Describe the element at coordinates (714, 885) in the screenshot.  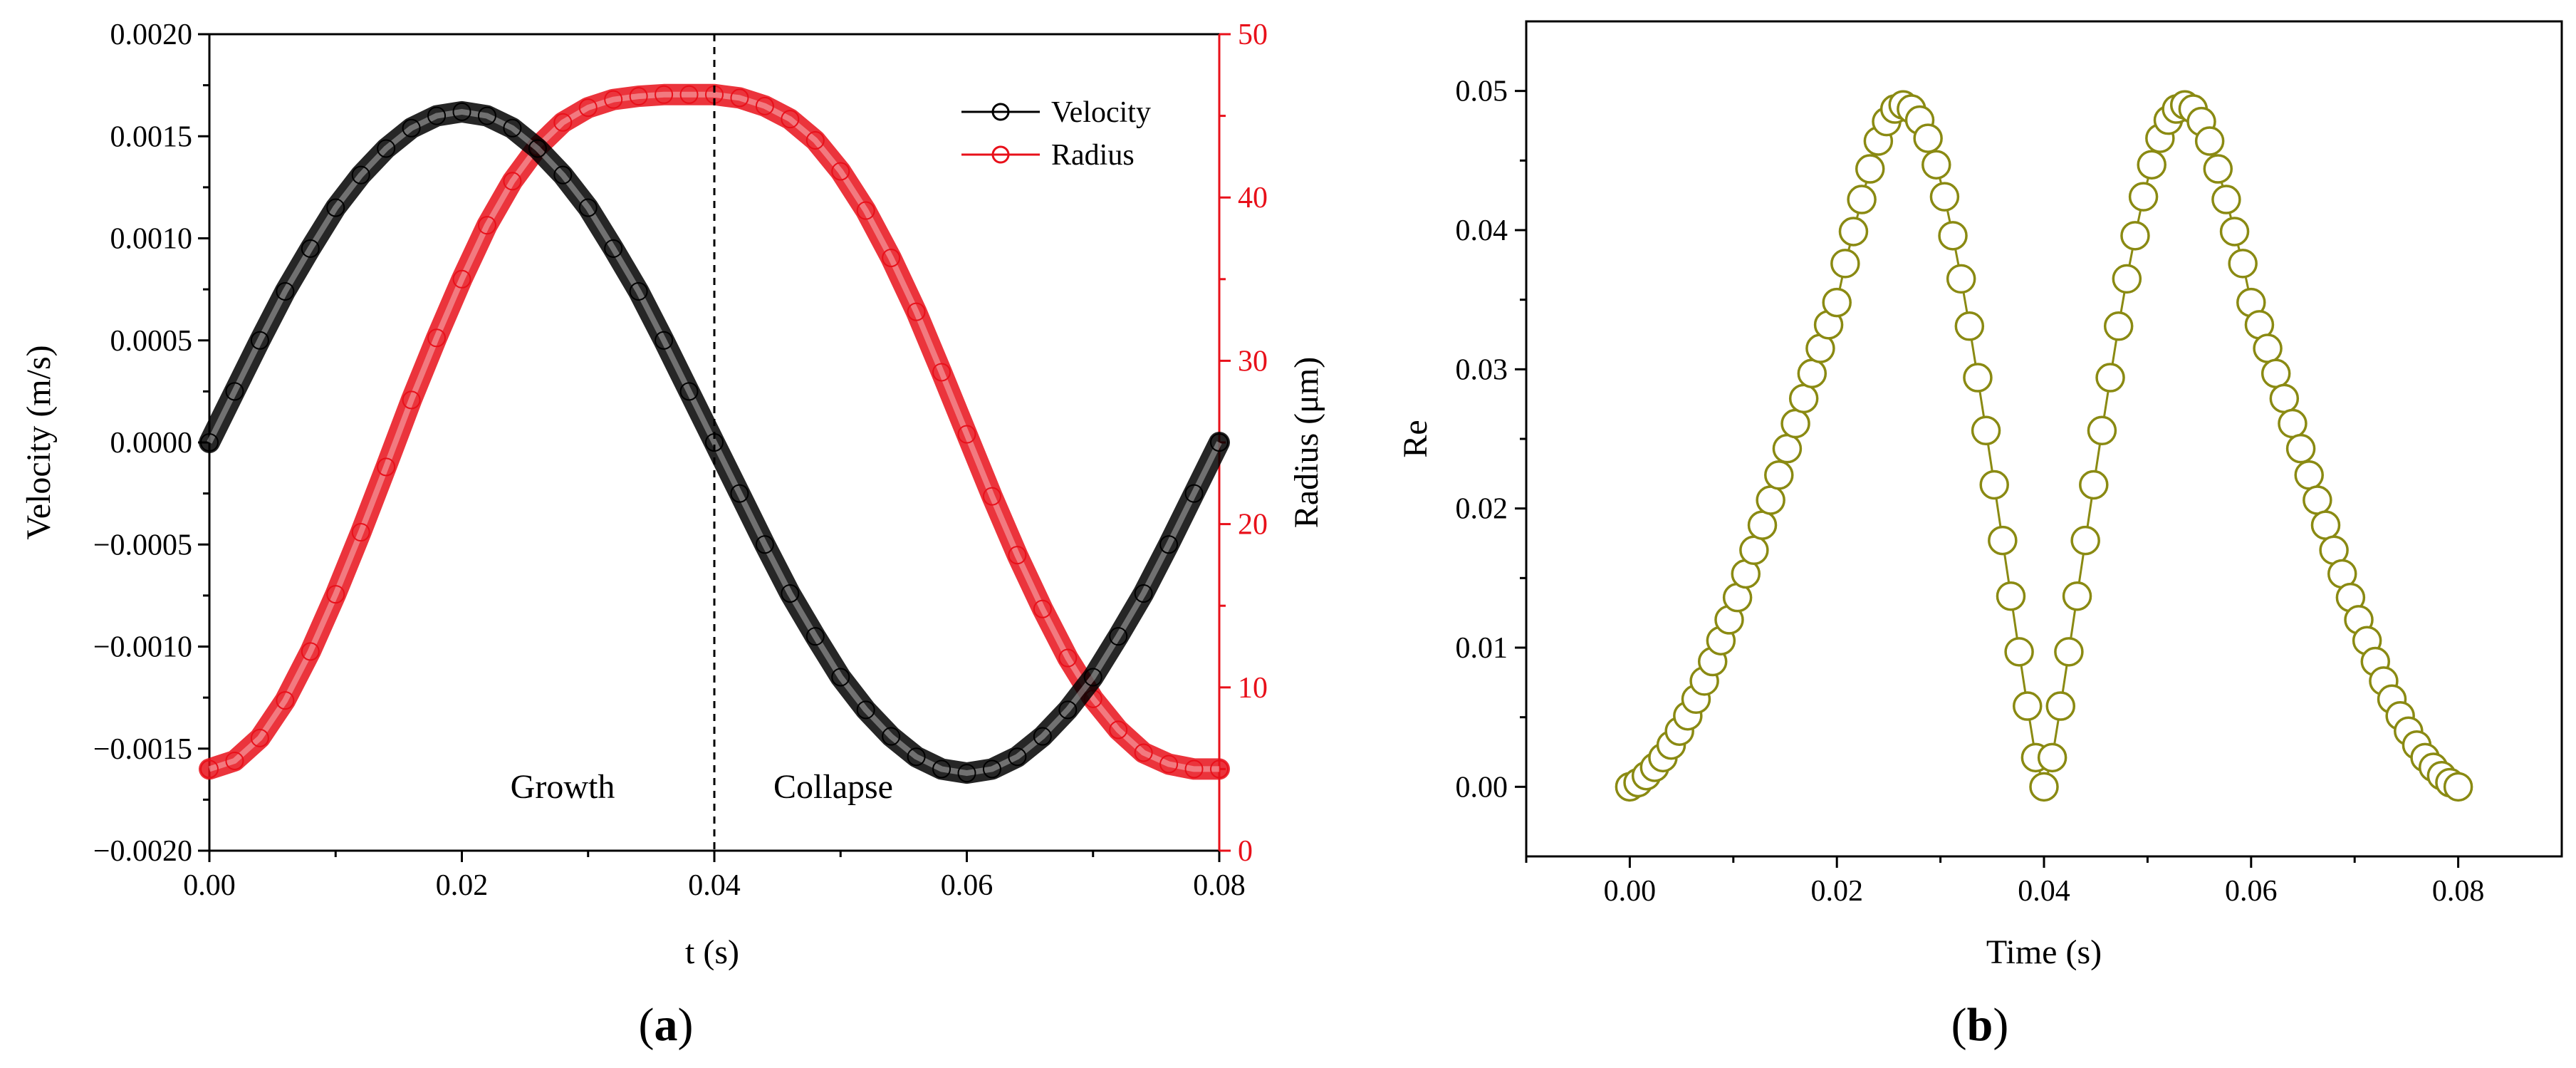
I see `chart-a-x-tick-label: 0.04` at that location.